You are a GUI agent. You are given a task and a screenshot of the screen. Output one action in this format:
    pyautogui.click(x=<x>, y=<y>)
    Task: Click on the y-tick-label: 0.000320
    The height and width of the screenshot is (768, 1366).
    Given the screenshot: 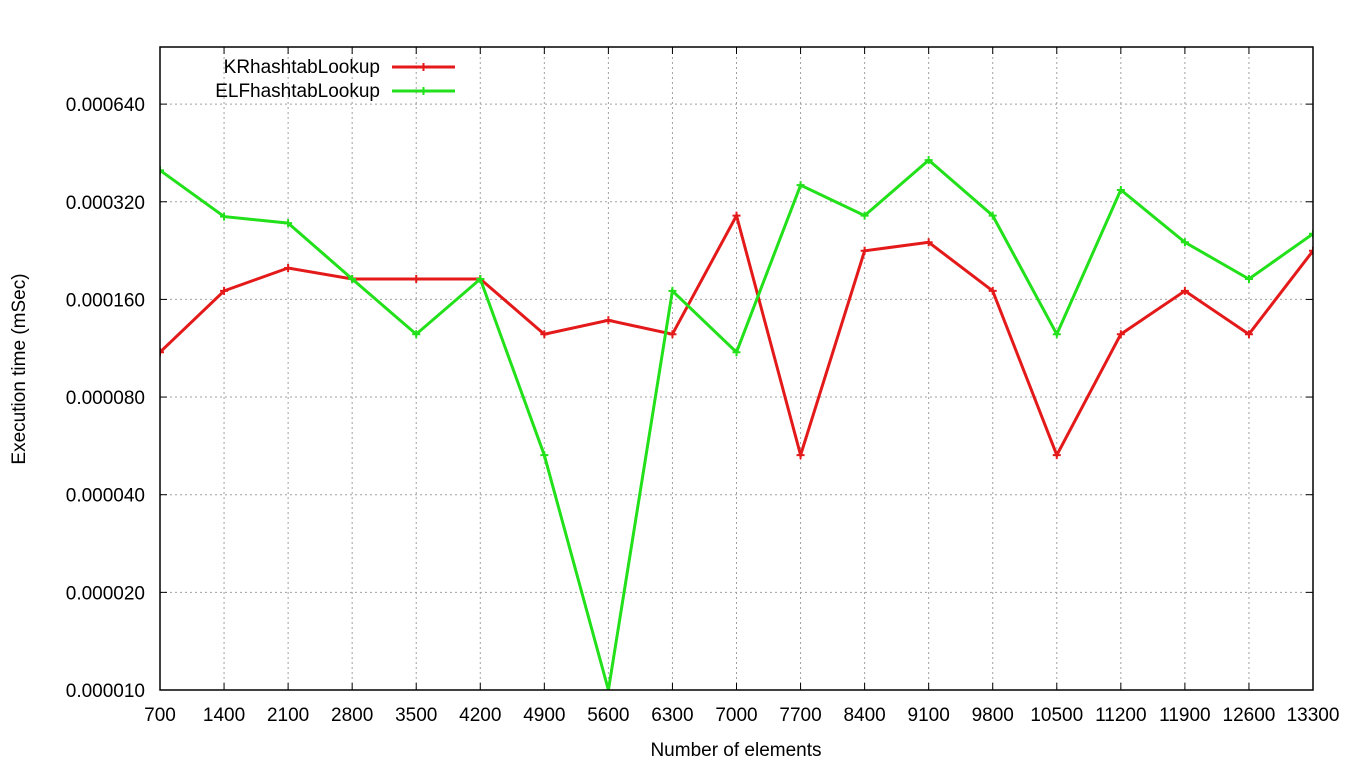 What is the action you would take?
    pyautogui.click(x=105, y=203)
    